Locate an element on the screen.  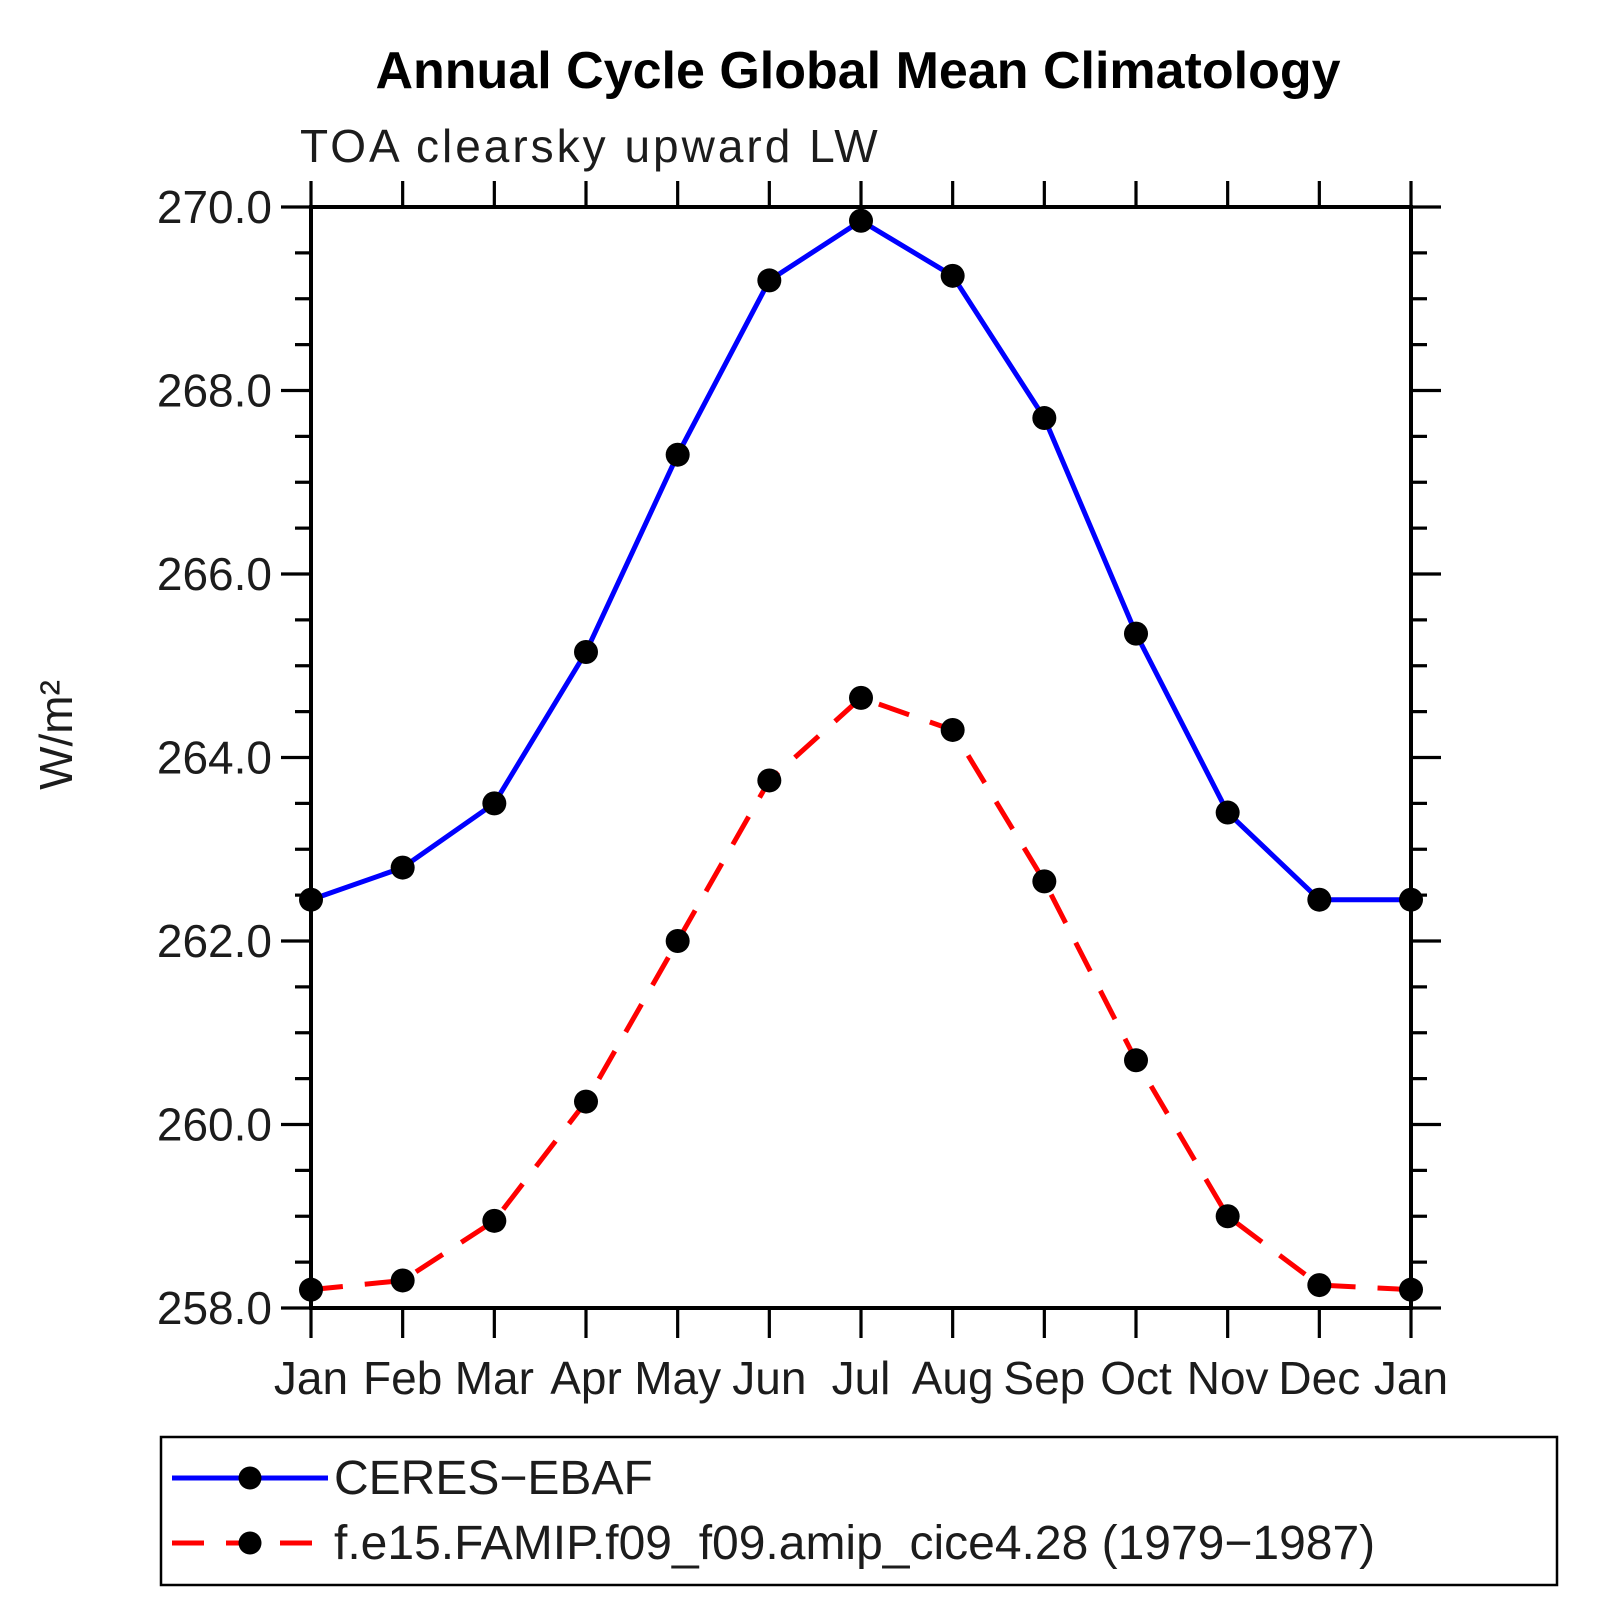
x-tick-label: Nov is located at coordinates (1228, 1378).